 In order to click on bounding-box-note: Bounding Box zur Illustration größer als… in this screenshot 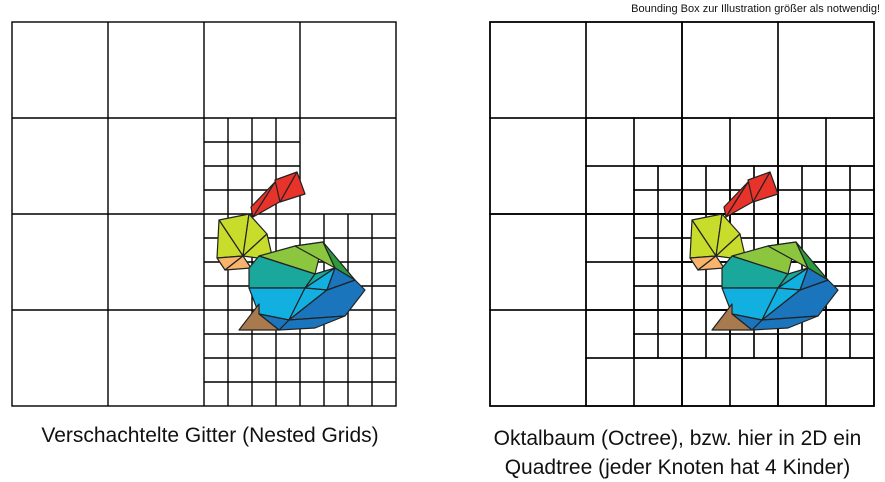, I will do `click(755, 9)`.